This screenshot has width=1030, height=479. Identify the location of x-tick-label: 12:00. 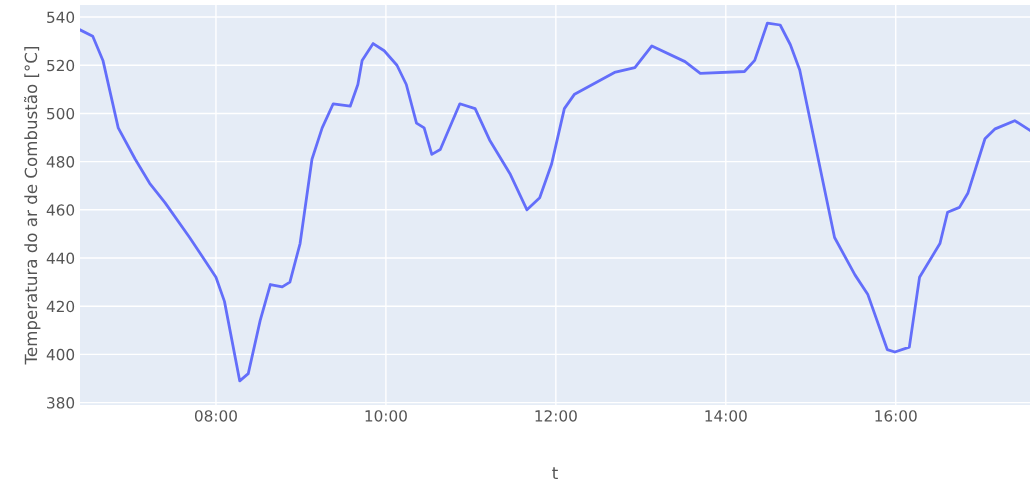
(556, 416).